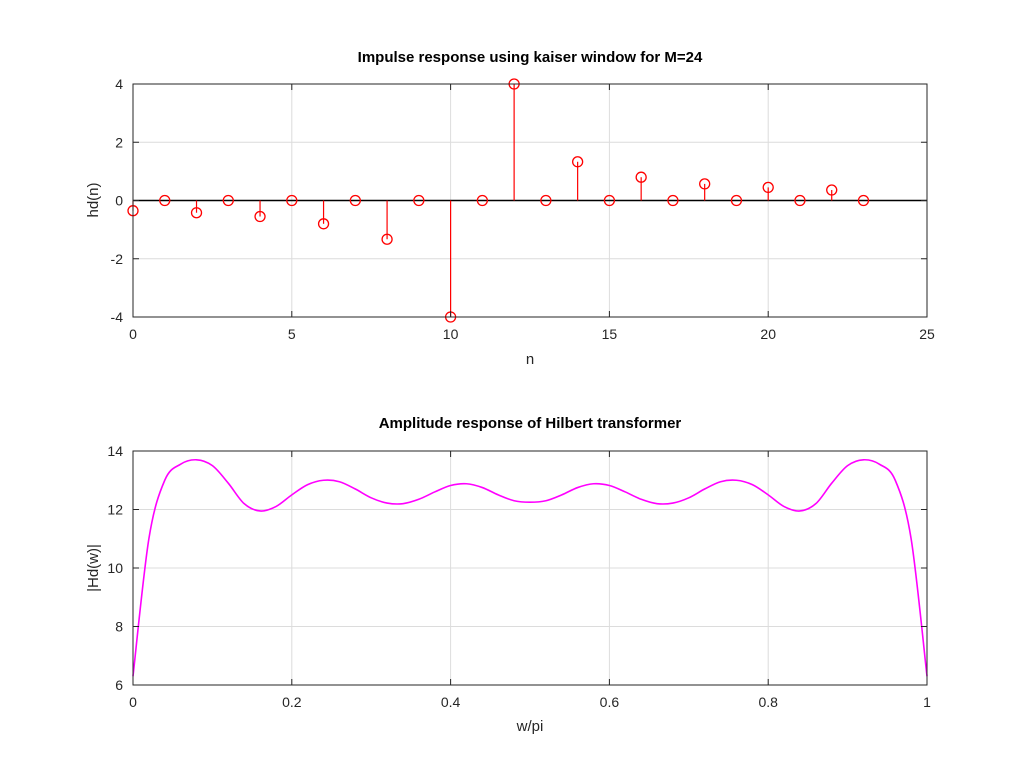 The width and height of the screenshot is (1024, 768). Describe the element at coordinates (133, 334) in the screenshot. I see `impulse-x-tick-label: 0` at that location.